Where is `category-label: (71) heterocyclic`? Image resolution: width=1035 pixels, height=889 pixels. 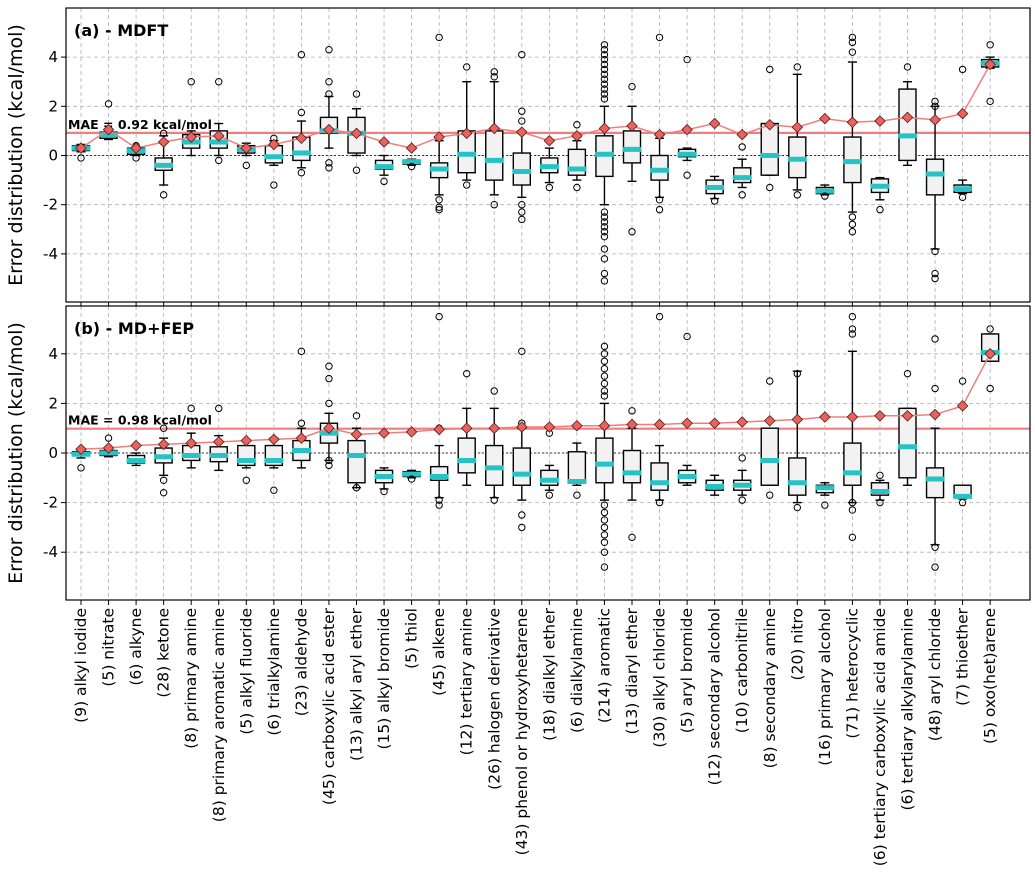 category-label: (71) heterocyclic is located at coordinates (852, 673).